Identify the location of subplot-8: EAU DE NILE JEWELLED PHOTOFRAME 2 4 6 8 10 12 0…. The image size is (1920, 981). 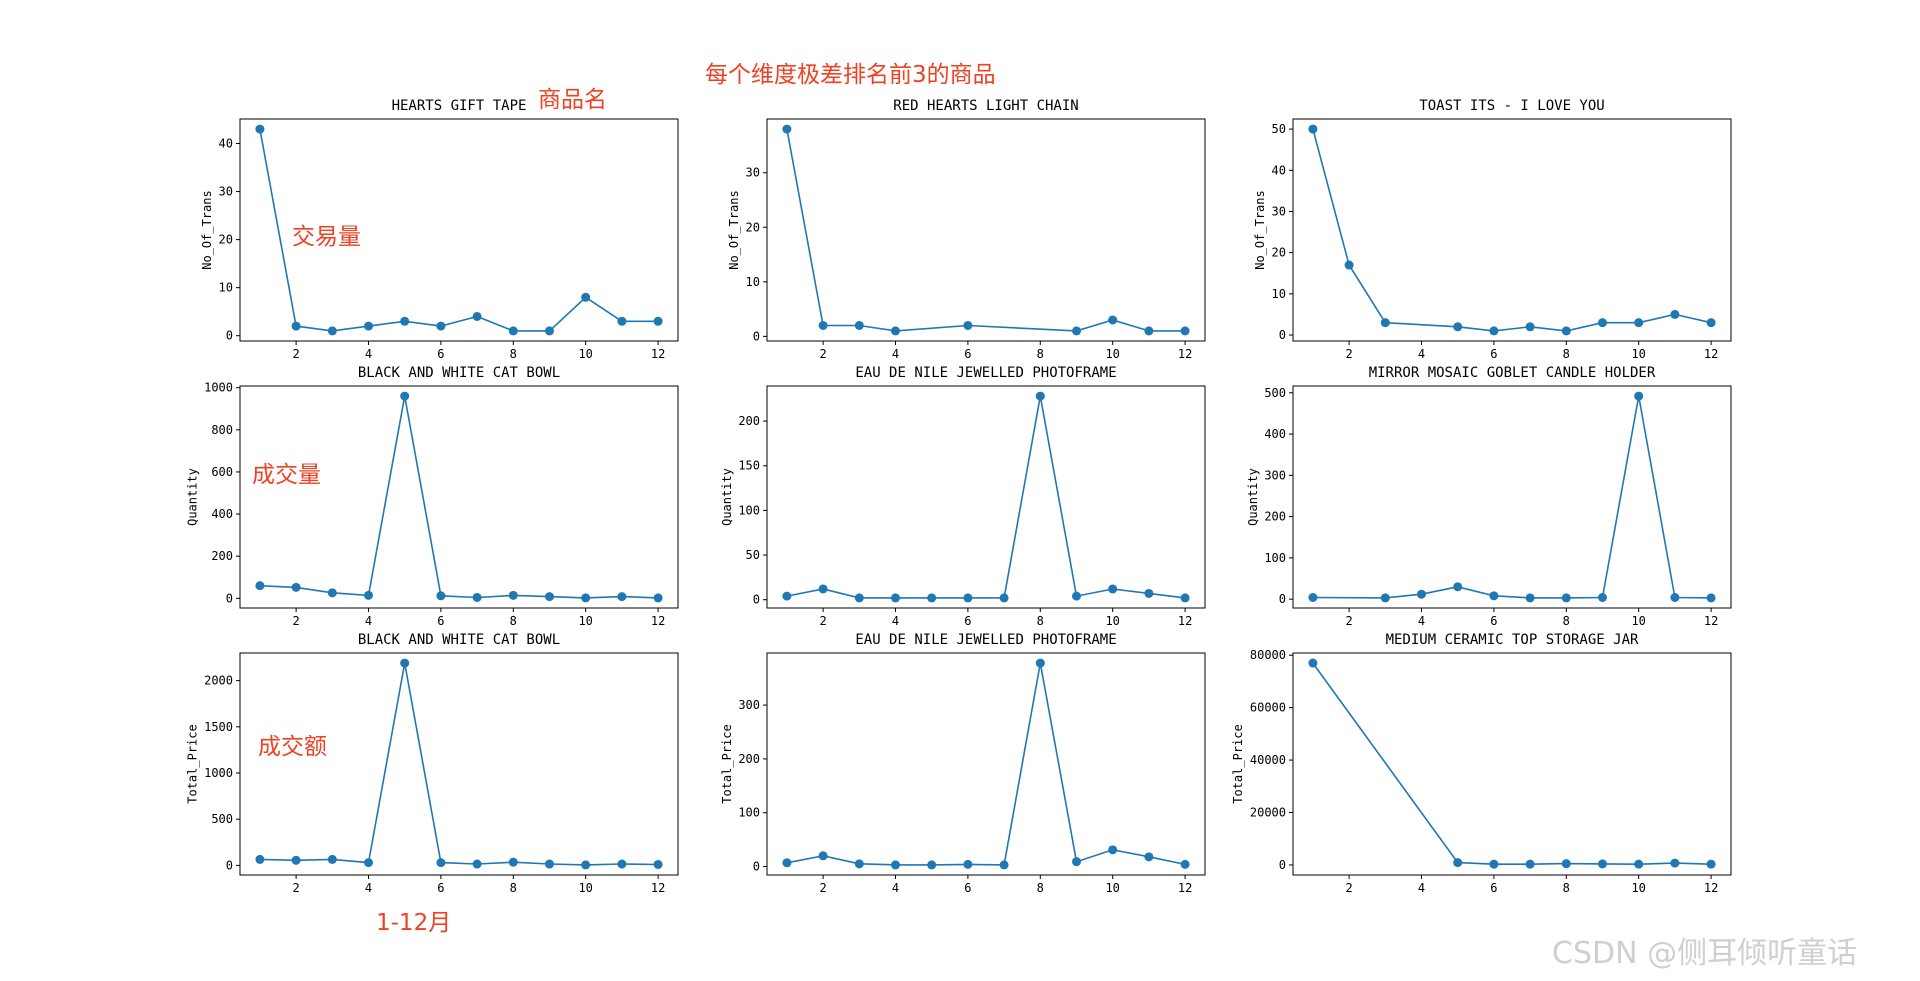
(963, 763).